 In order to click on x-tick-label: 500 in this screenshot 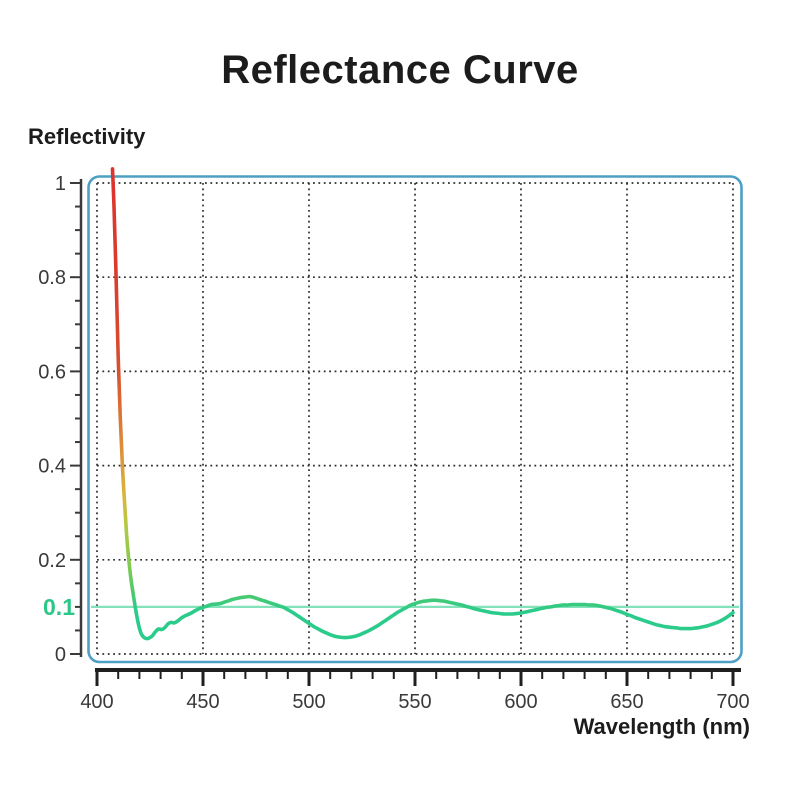, I will do `click(308, 702)`.